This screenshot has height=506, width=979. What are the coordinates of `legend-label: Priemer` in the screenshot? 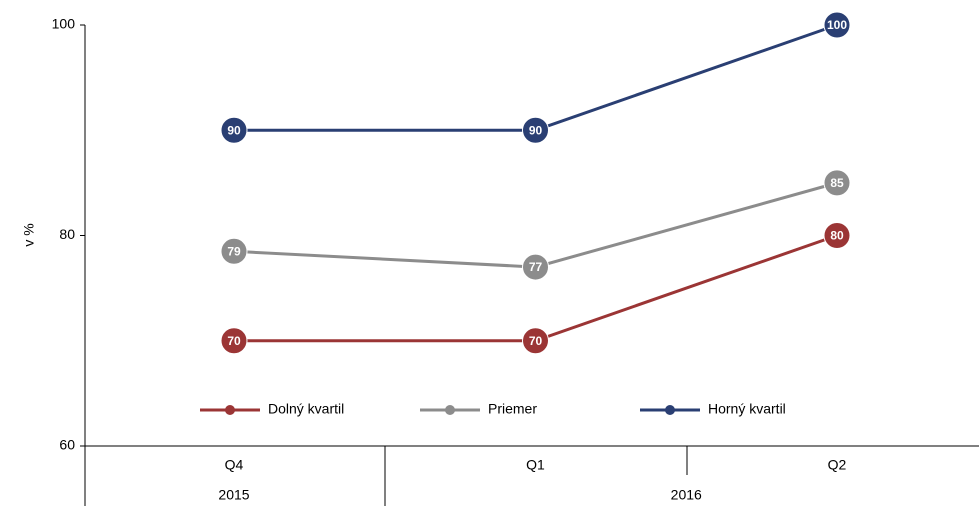 It's located at (512, 409).